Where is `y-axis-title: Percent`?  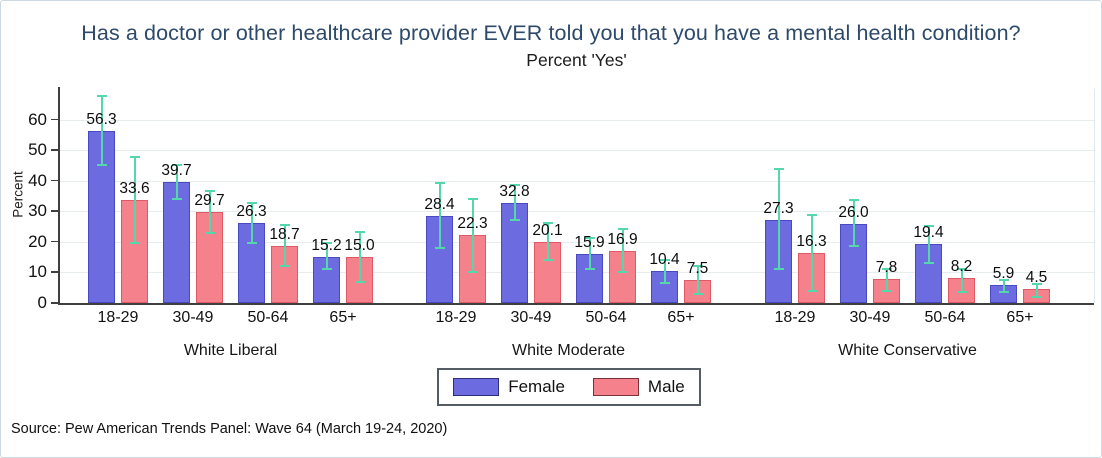
y-axis-title: Percent is located at coordinates (18, 194).